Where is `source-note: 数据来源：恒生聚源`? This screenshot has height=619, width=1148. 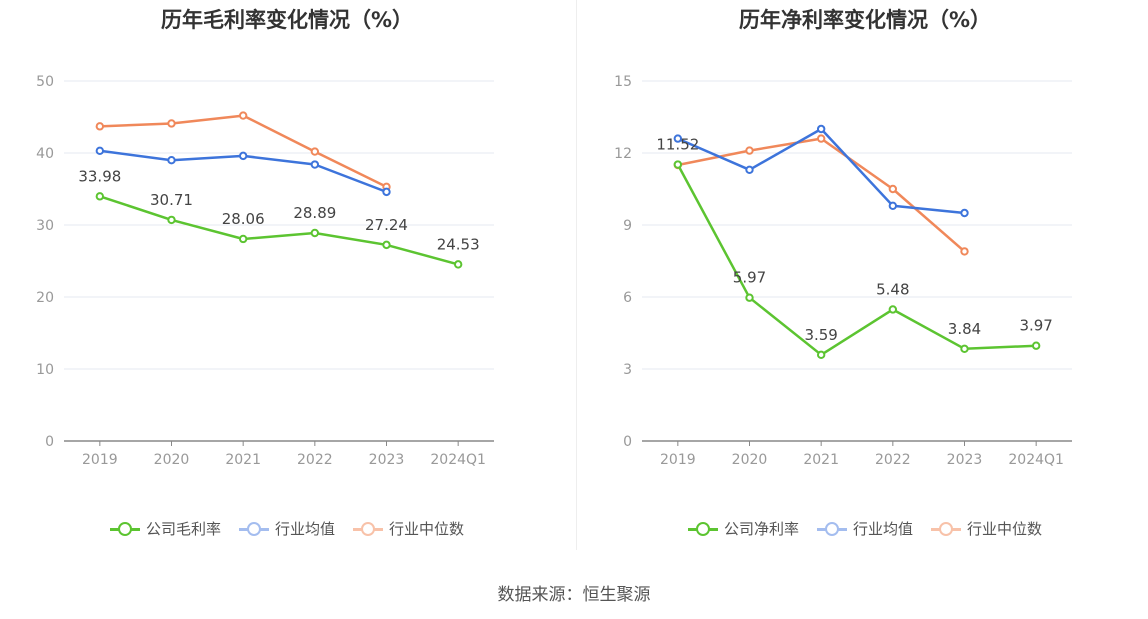
source-note: 数据来源：恒生聚源 is located at coordinates (574, 595).